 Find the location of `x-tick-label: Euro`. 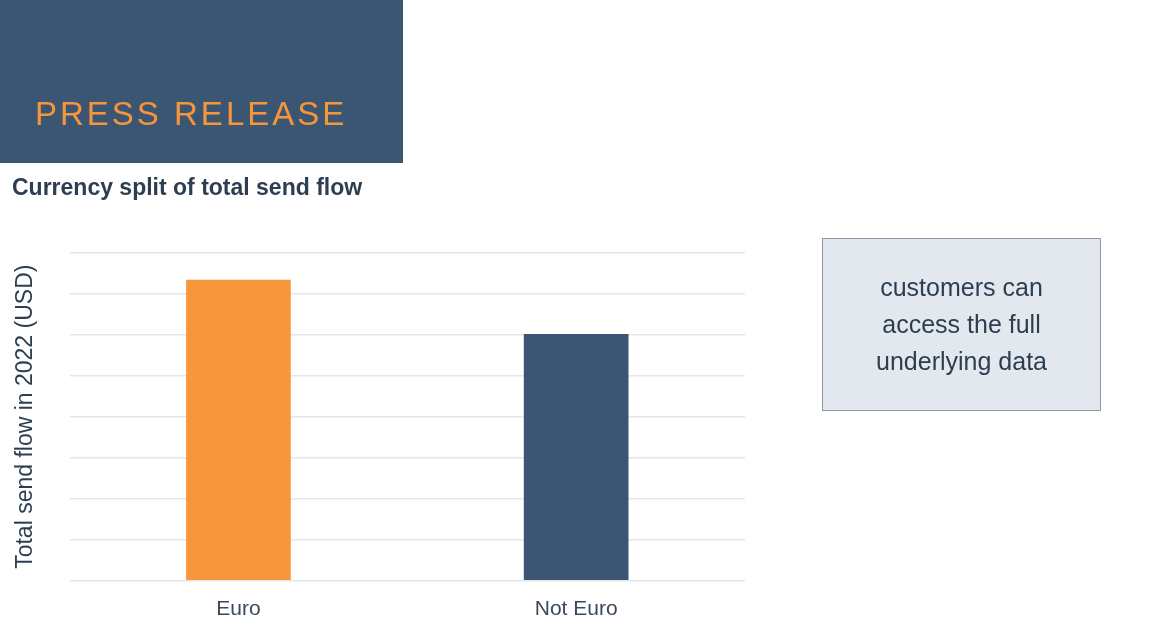

x-tick-label: Euro is located at coordinates (238, 608).